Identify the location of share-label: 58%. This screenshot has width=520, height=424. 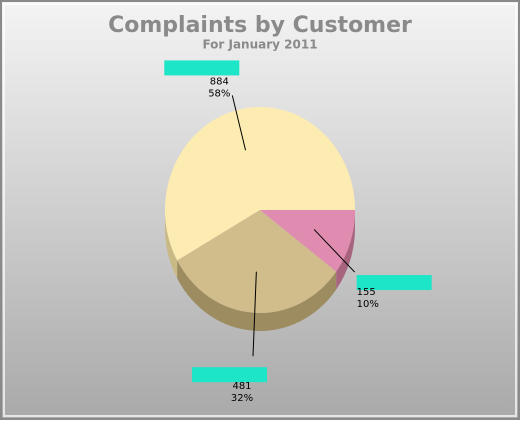
(219, 93).